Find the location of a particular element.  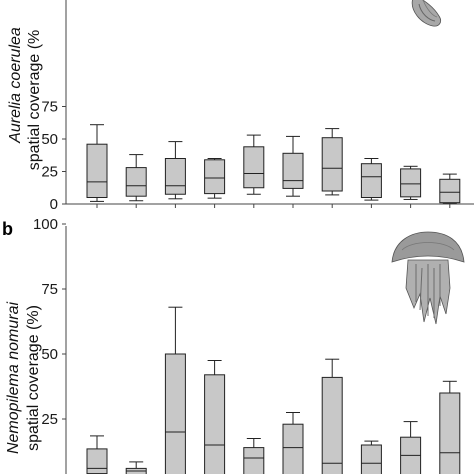

aurelia-jellyfish-icon is located at coordinates (426, 13).